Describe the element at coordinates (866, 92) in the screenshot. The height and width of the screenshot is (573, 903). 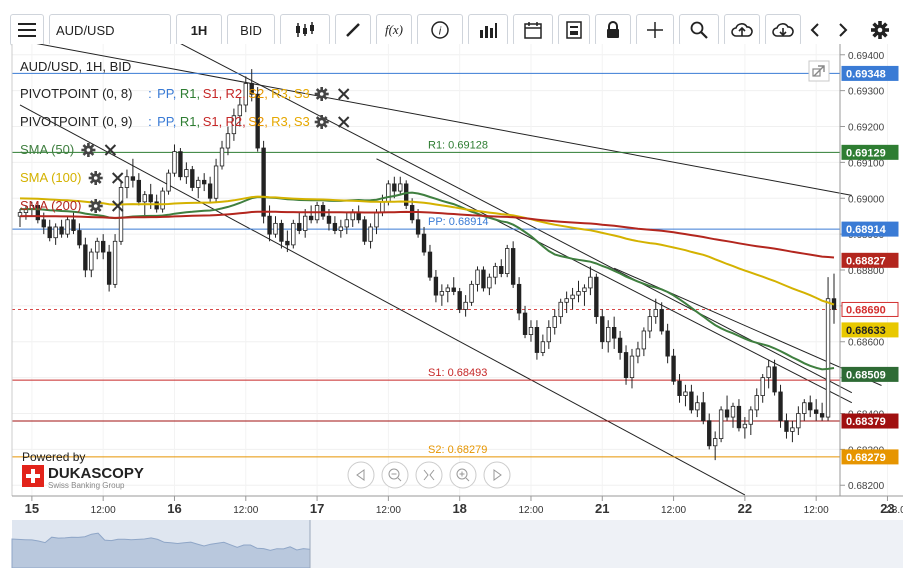
I see `y-tick-label: 0.69300` at that location.